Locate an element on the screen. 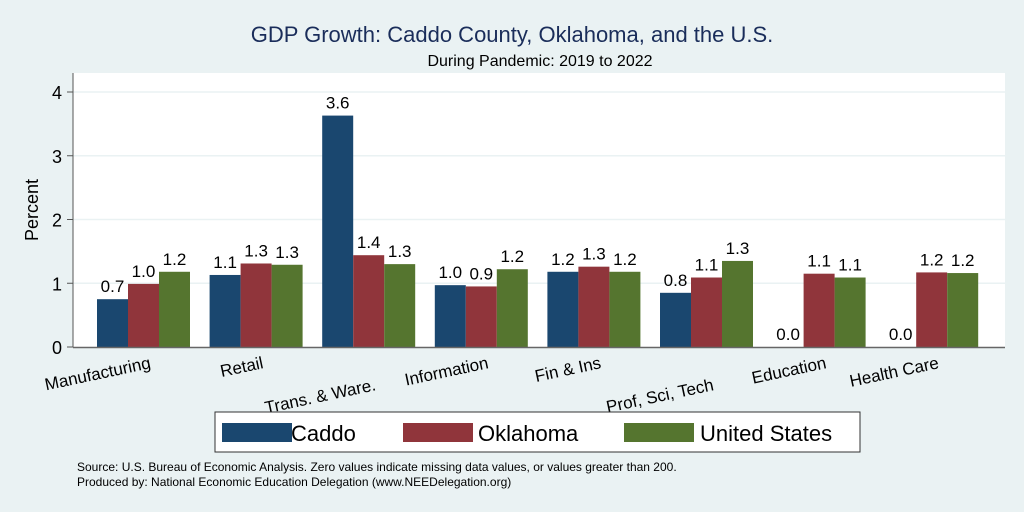 This screenshot has width=1024, height=512. y-tick-label: 2 is located at coordinates (57, 221).